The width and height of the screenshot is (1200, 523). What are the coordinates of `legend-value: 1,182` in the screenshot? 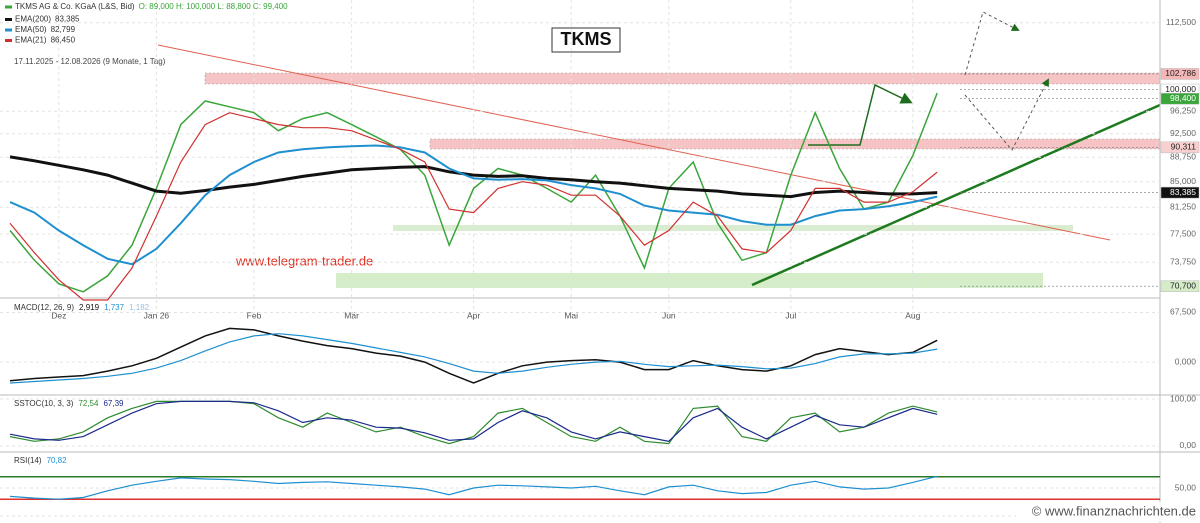 It's located at (139, 307).